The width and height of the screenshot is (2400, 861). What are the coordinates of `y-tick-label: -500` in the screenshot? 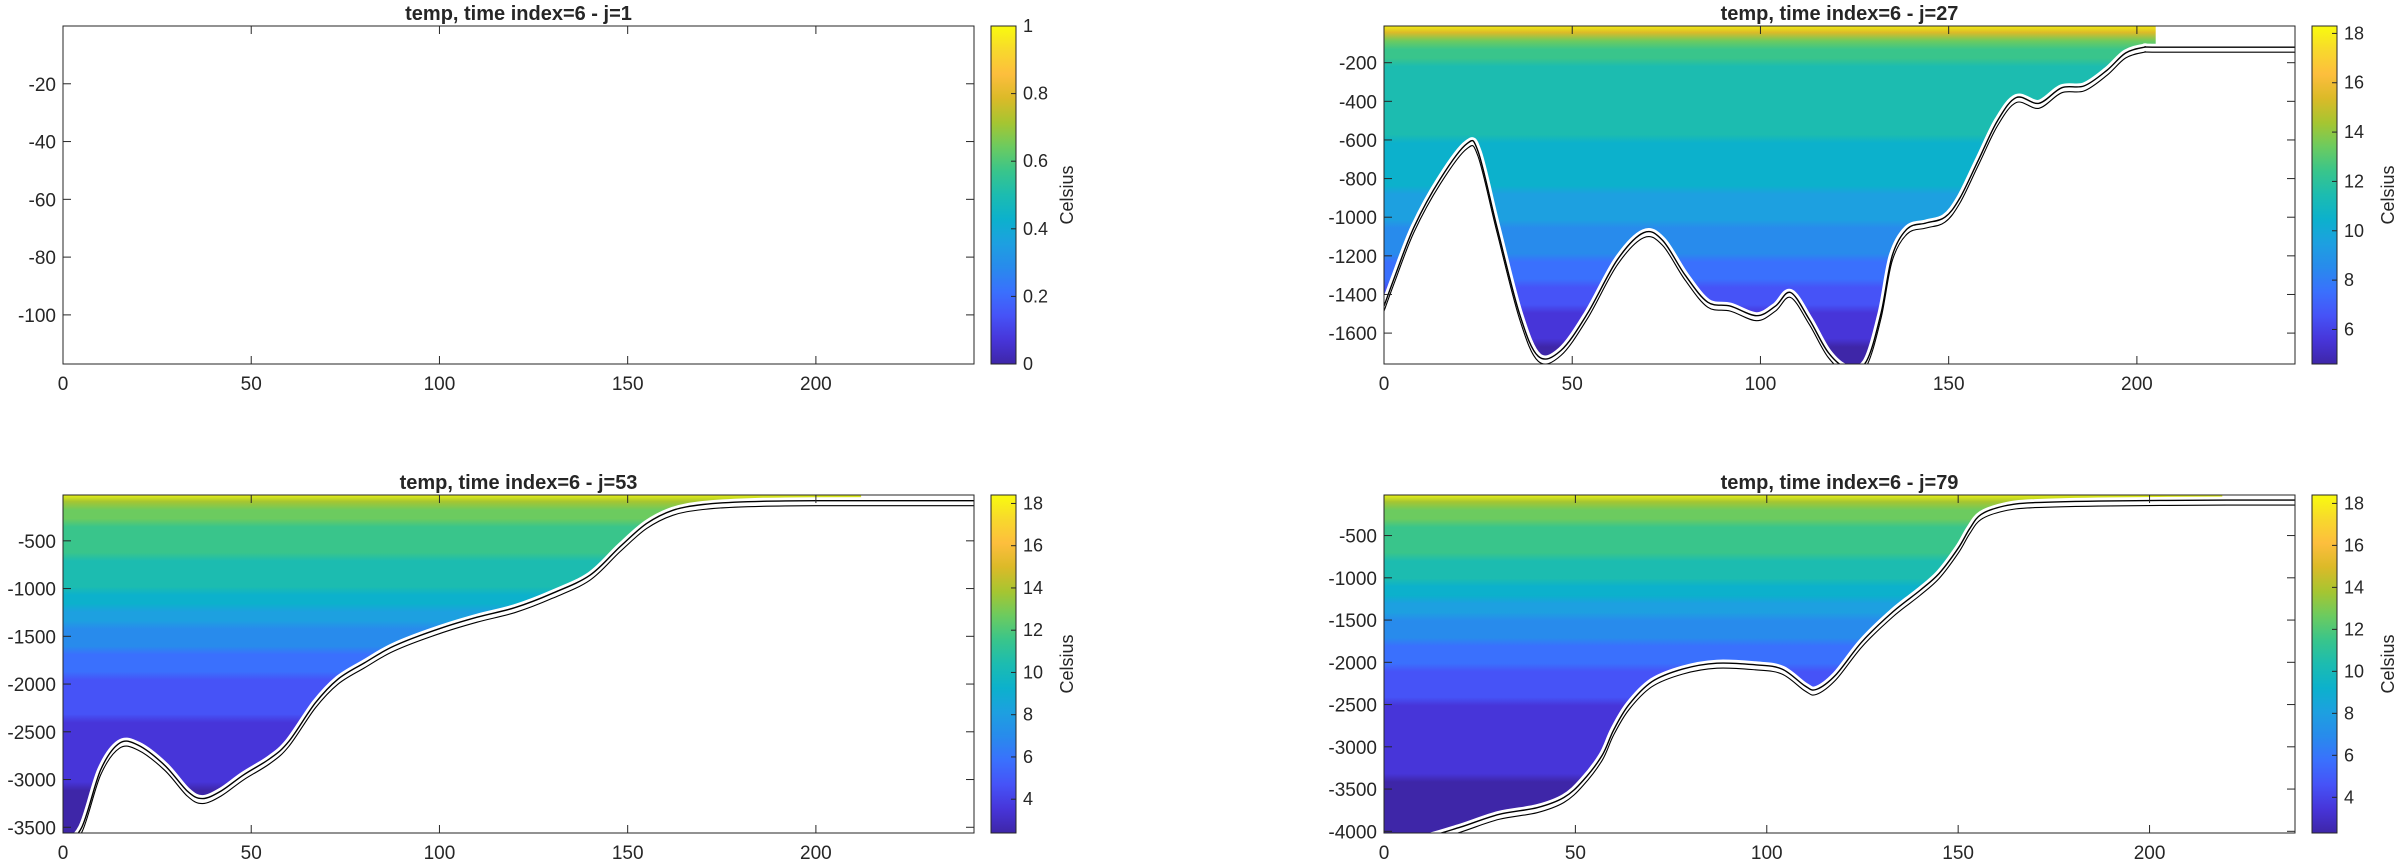 It's located at (37, 542).